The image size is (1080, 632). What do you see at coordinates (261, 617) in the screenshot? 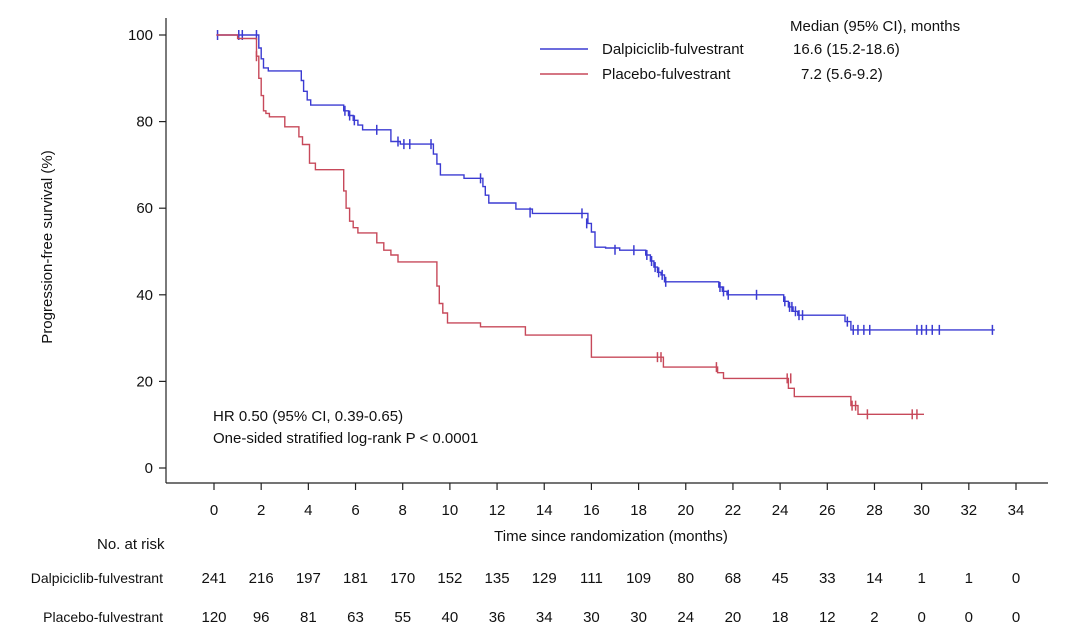
I see `risk-count: 96` at bounding box center [261, 617].